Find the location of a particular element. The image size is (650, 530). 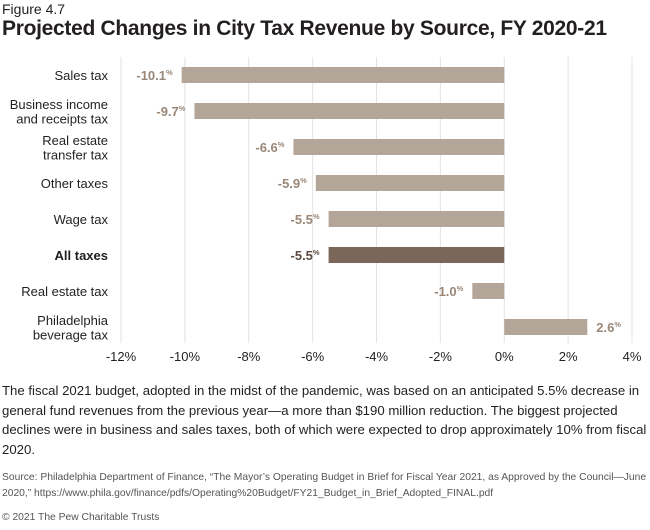

category-label: Wage tax is located at coordinates (81, 219).